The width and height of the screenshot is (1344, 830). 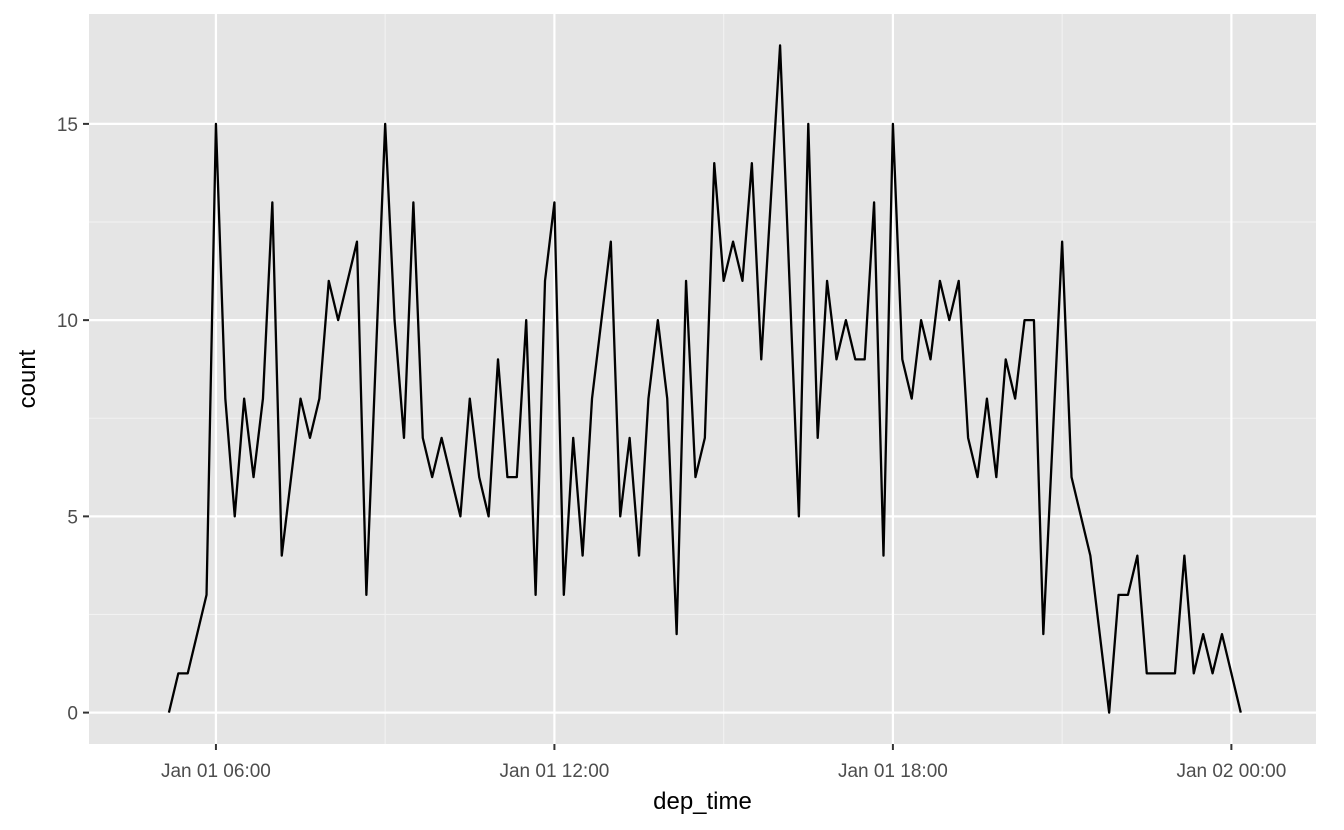 What do you see at coordinates (1231, 771) in the screenshot?
I see `x-tick-label: Jan 02 00:00` at bounding box center [1231, 771].